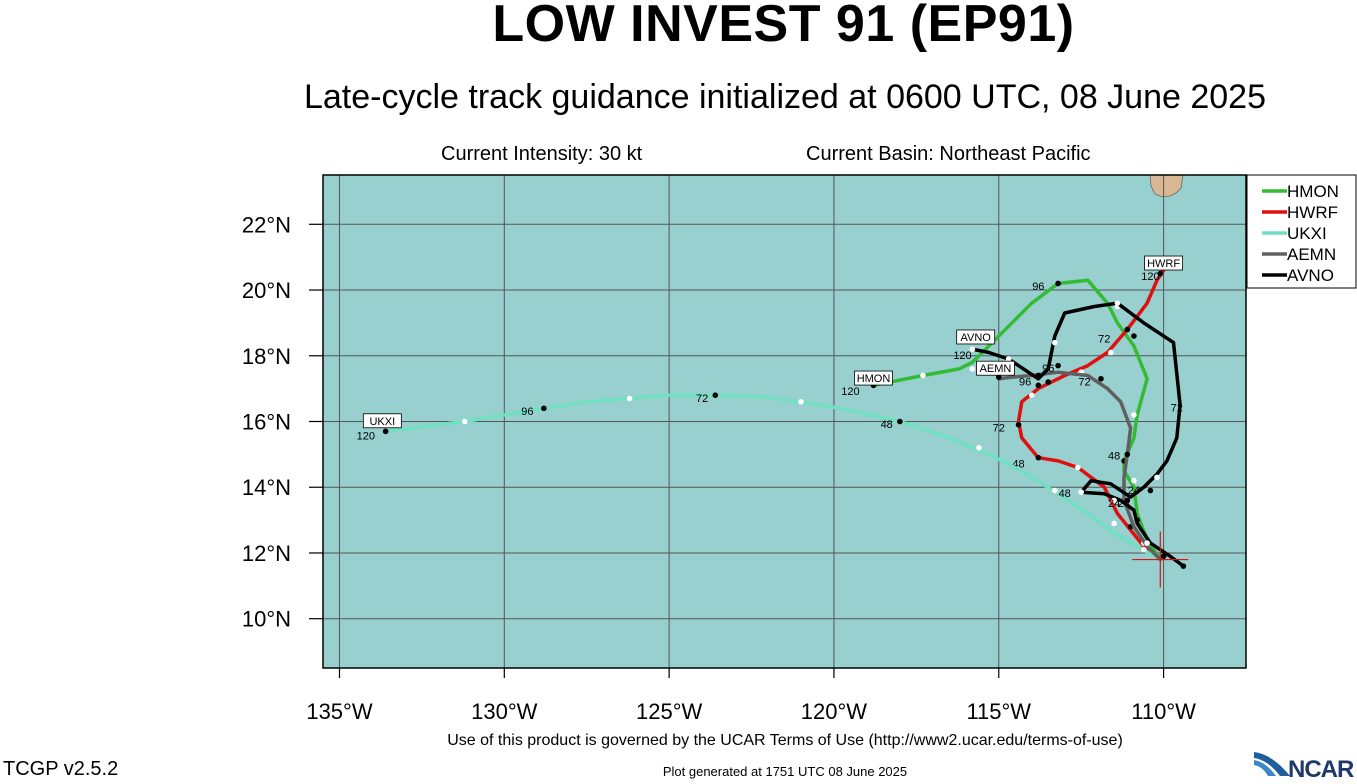  Describe the element at coordinates (266, 356) in the screenshot. I see `y-tick-label: 18°N` at that location.